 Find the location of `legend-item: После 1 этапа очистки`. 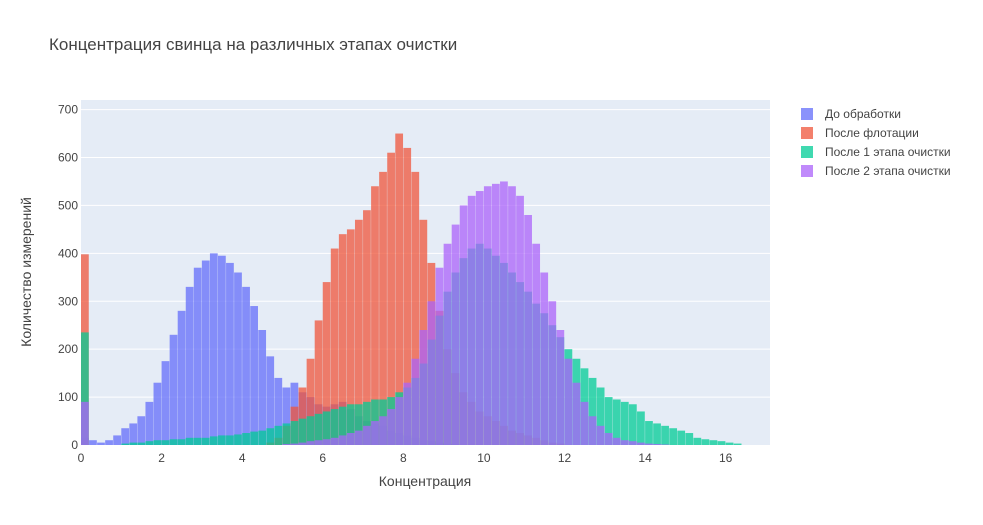

legend-item: После 1 этапа очистки is located at coordinates (876, 152).